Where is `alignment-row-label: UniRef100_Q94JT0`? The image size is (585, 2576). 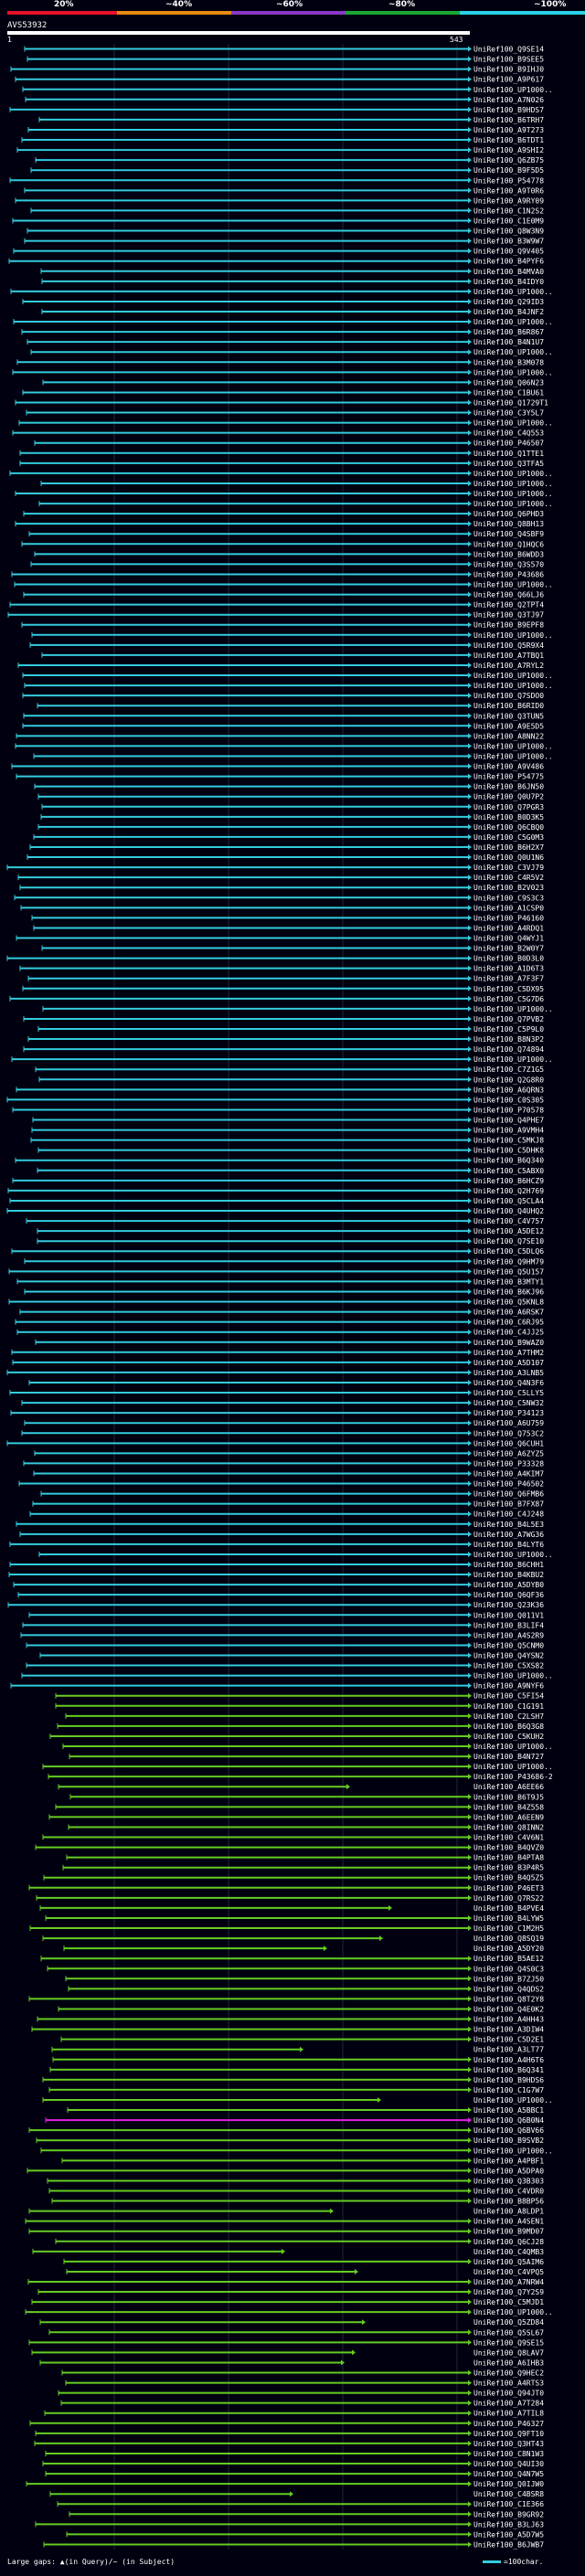
alignment-row-label: UniRef100_Q94JT0 is located at coordinates (509, 2394).